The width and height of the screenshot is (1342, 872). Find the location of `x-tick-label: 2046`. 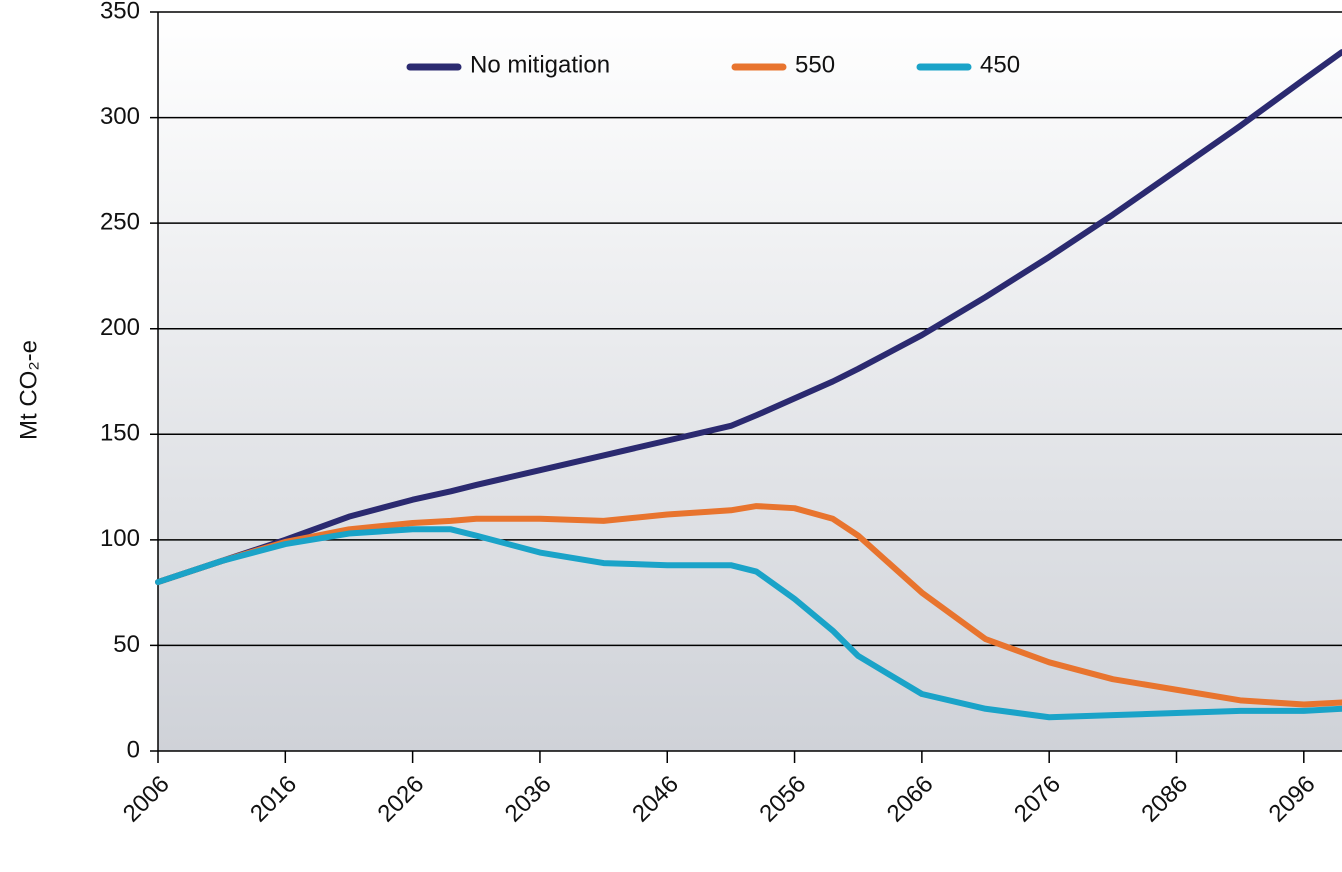

x-tick-label: 2046 is located at coordinates (655, 799).